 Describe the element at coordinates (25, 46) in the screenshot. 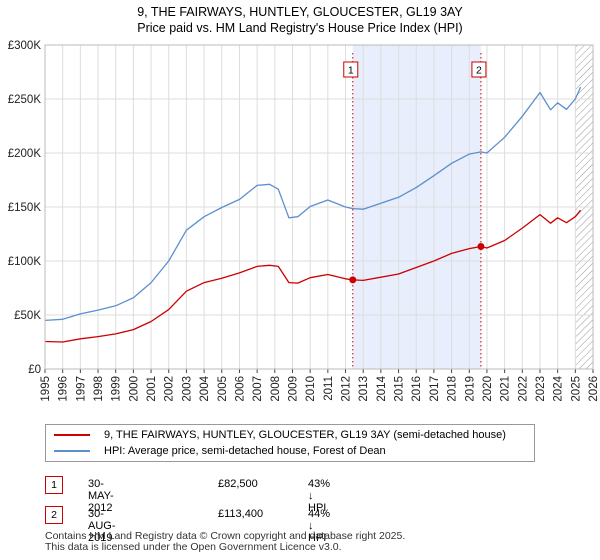

I see `y-tick-label: £300K` at that location.